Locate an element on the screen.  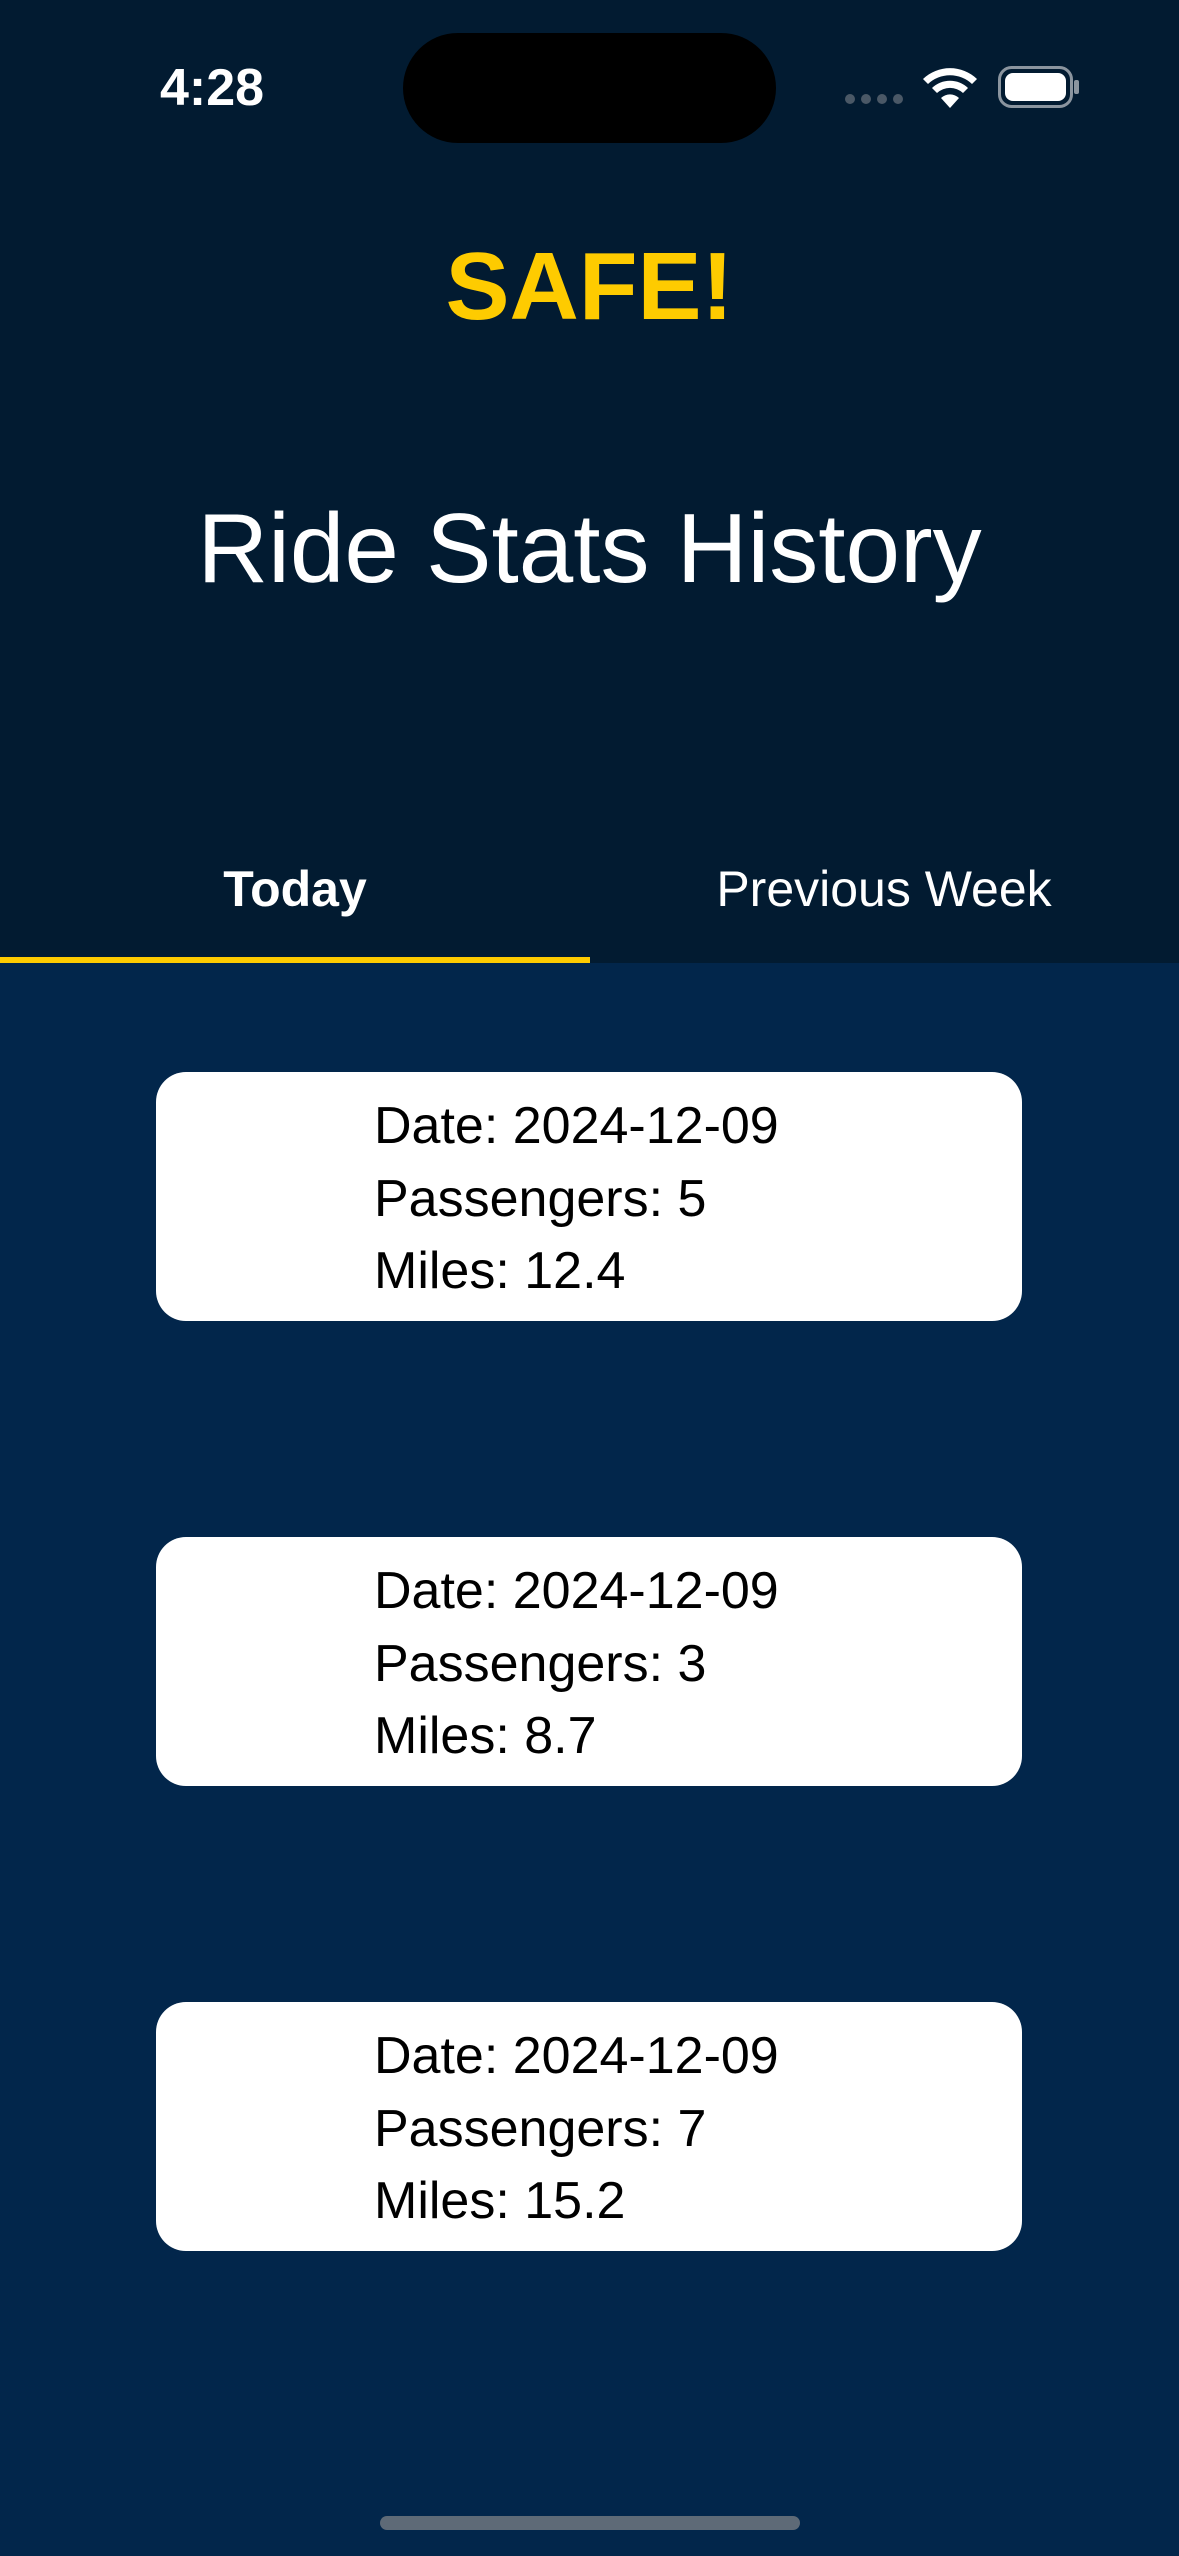
ride-passengers: Passengers: 7 is located at coordinates (540, 2129).